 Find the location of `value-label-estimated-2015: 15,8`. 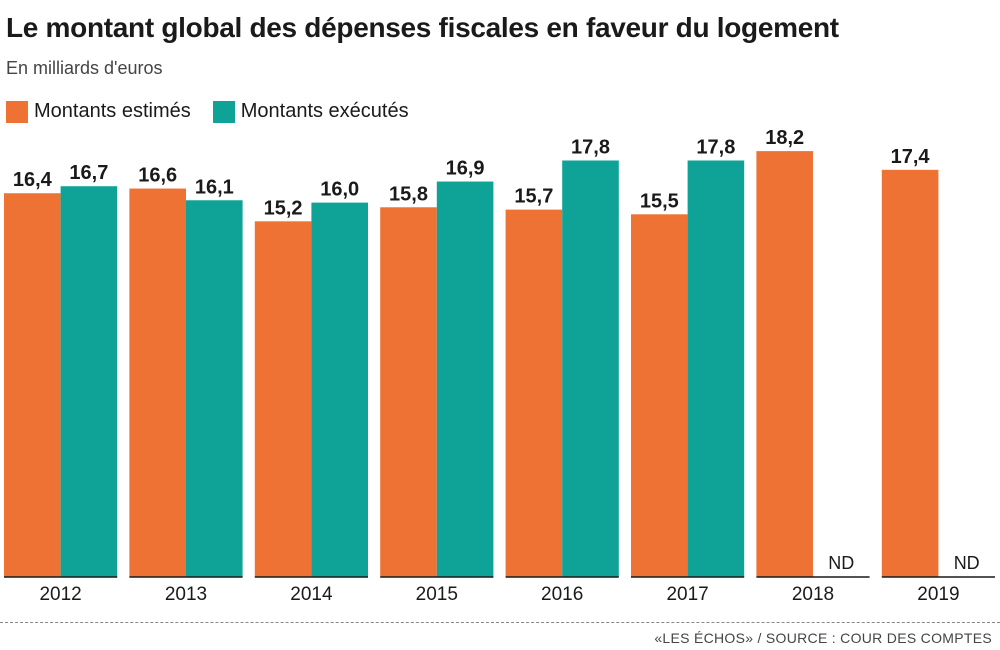

value-label-estimated-2015: 15,8 is located at coordinates (408, 194).